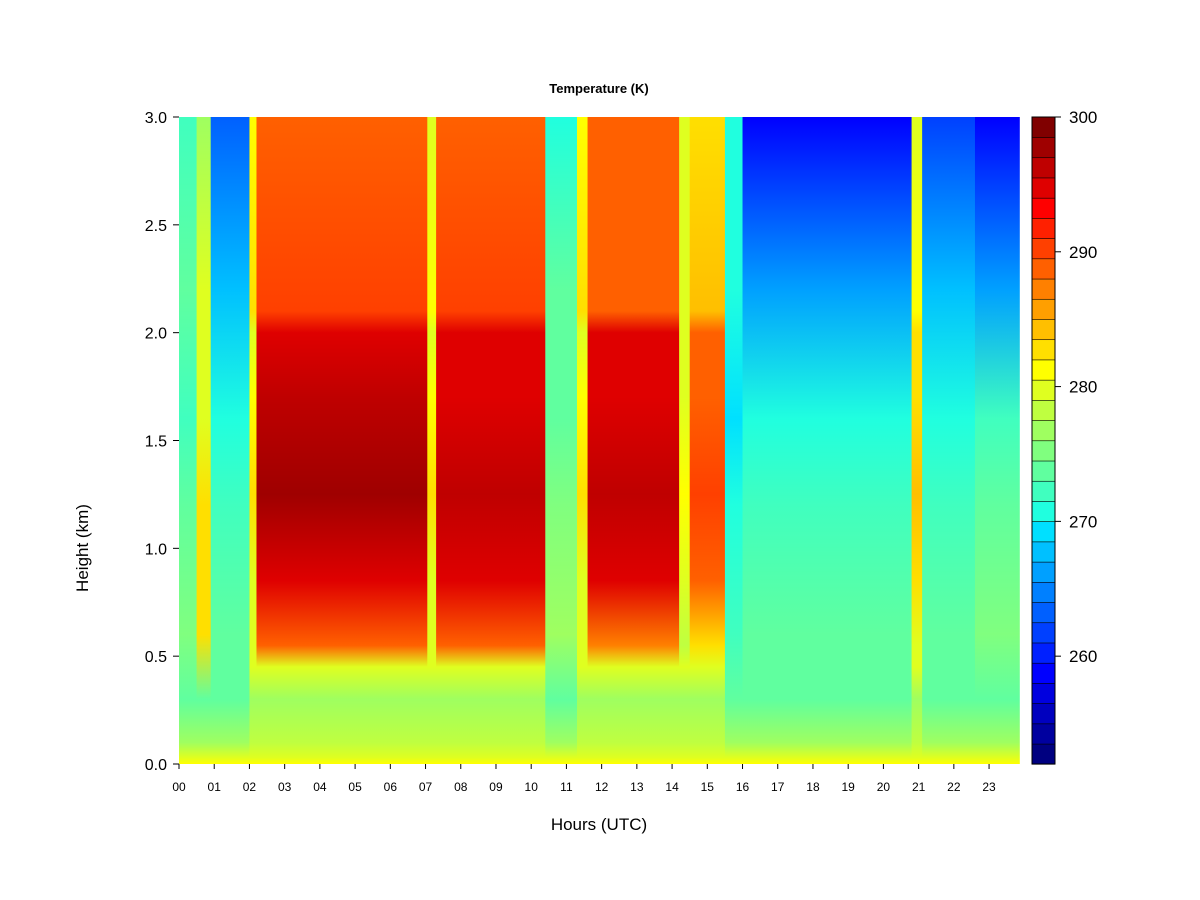 The image size is (1200, 900). I want to click on y-axis-label: Height (km), so click(82, 548).